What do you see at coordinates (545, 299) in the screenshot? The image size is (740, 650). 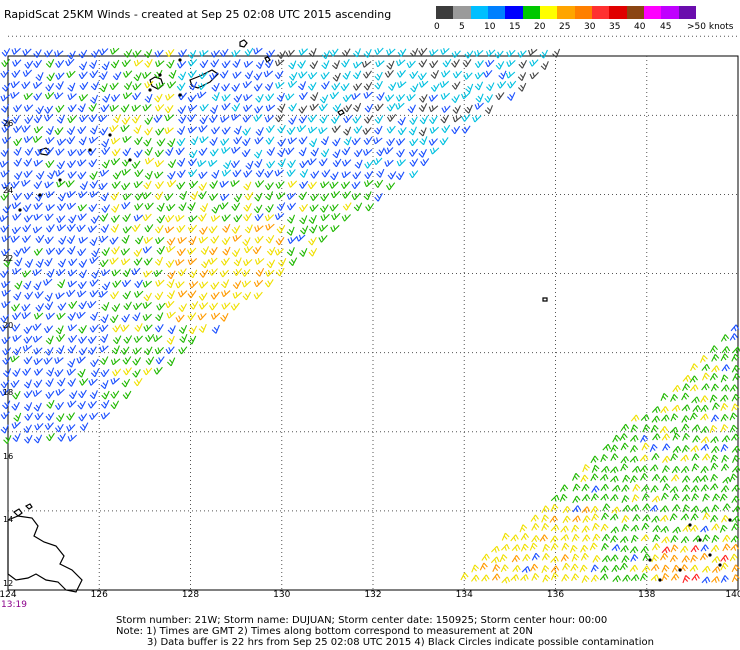 I see `coastline` at bounding box center [545, 299].